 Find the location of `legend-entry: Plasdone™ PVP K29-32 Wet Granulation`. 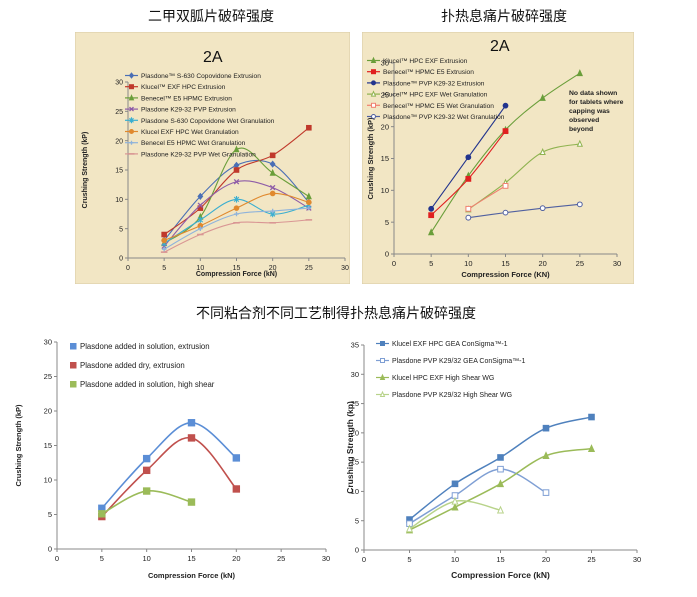

legend-entry: Plasdone™ PVP K29-32 Wet Granulation is located at coordinates (436, 117).